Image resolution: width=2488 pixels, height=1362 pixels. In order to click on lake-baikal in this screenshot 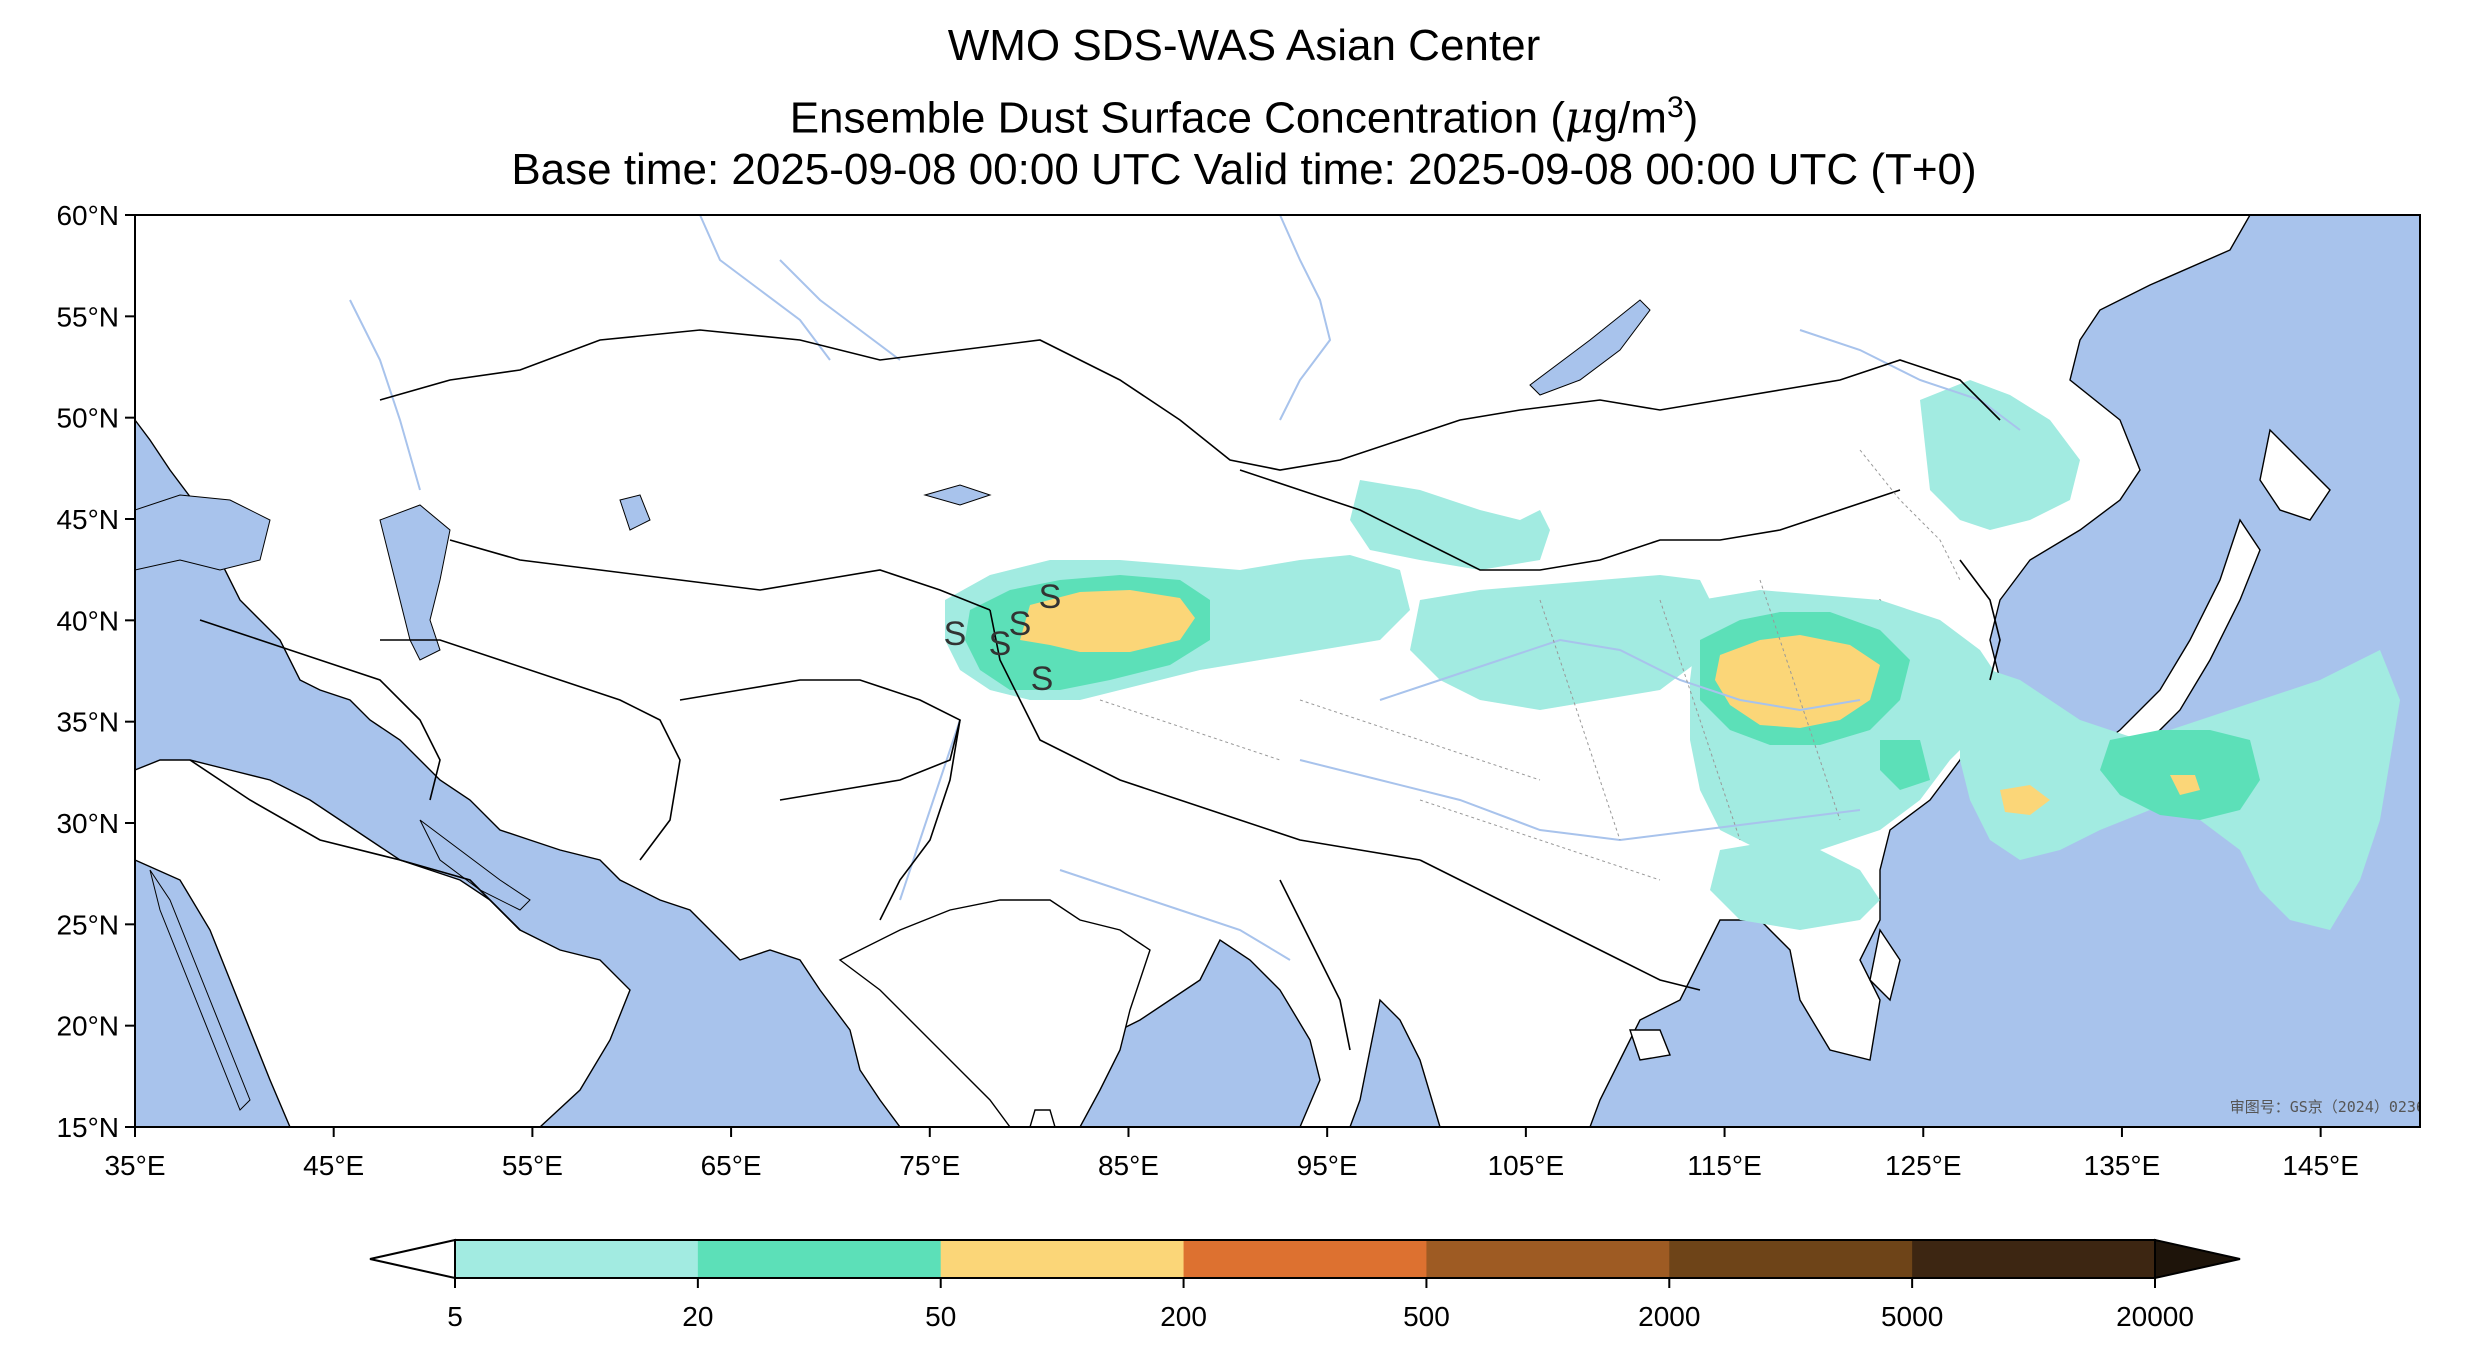, I will do `click(1590, 347)`.